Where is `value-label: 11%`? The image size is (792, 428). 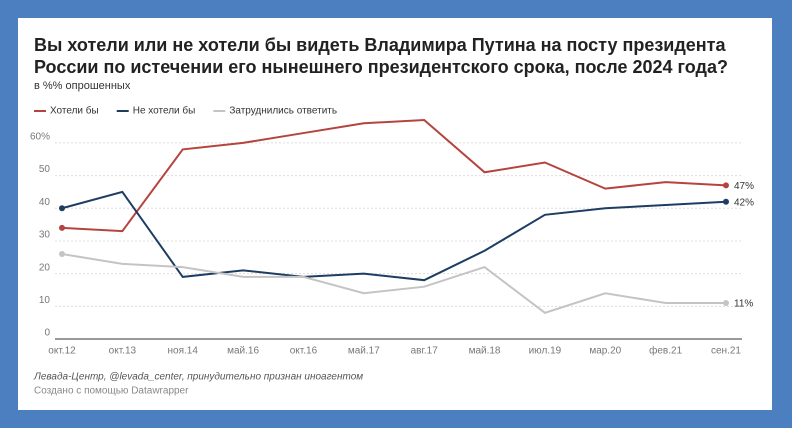 value-label: 11% is located at coordinates (743, 304).